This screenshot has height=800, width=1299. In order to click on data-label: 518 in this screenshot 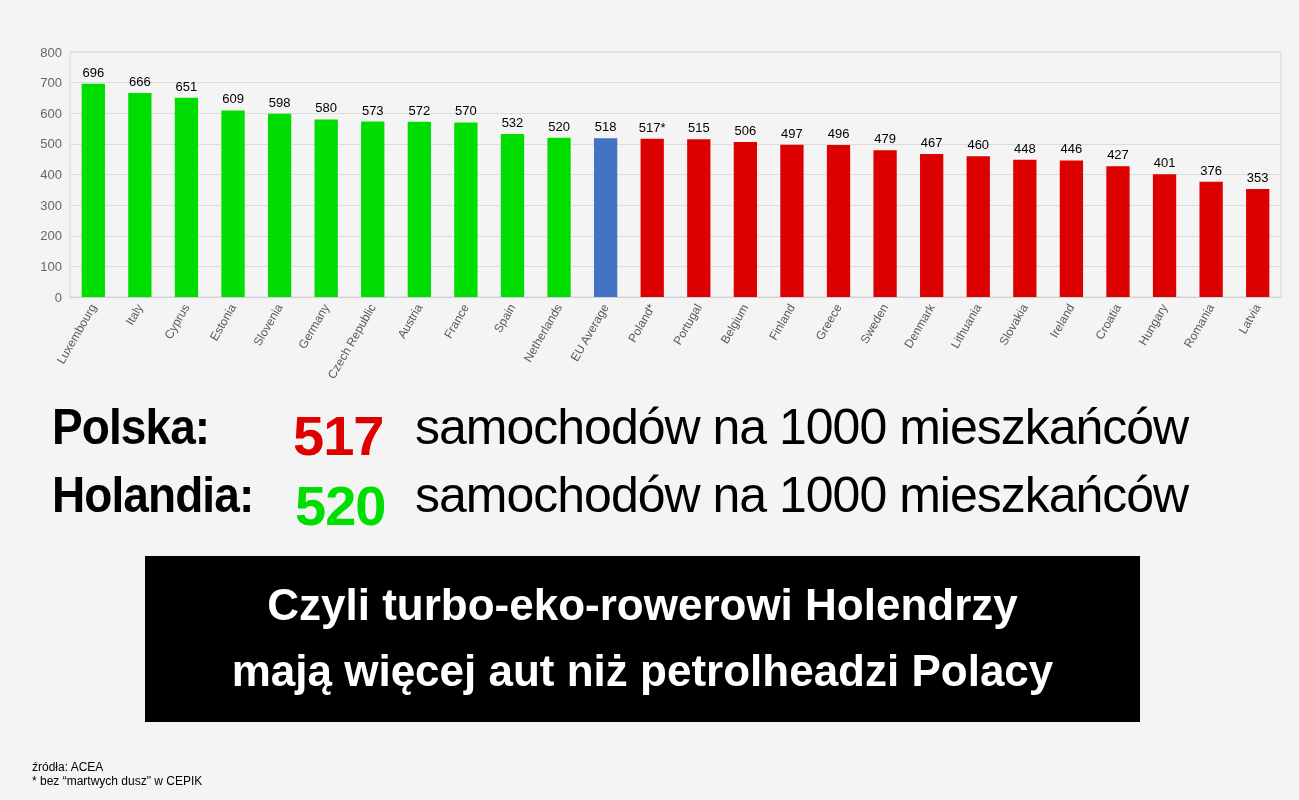, I will do `click(605, 127)`.